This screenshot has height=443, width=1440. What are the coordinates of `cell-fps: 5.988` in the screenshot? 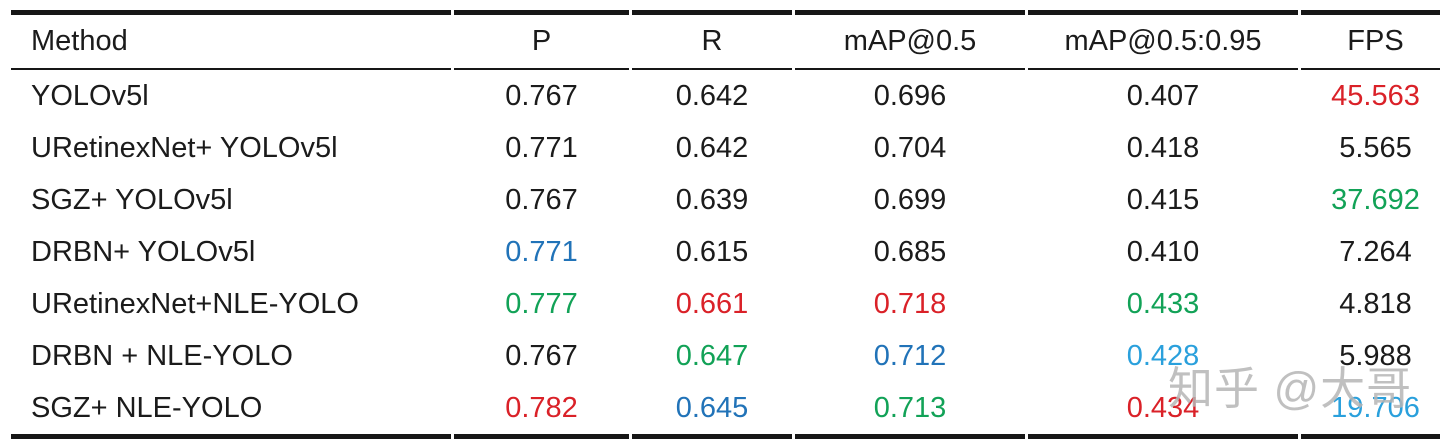 It's located at (1375, 355).